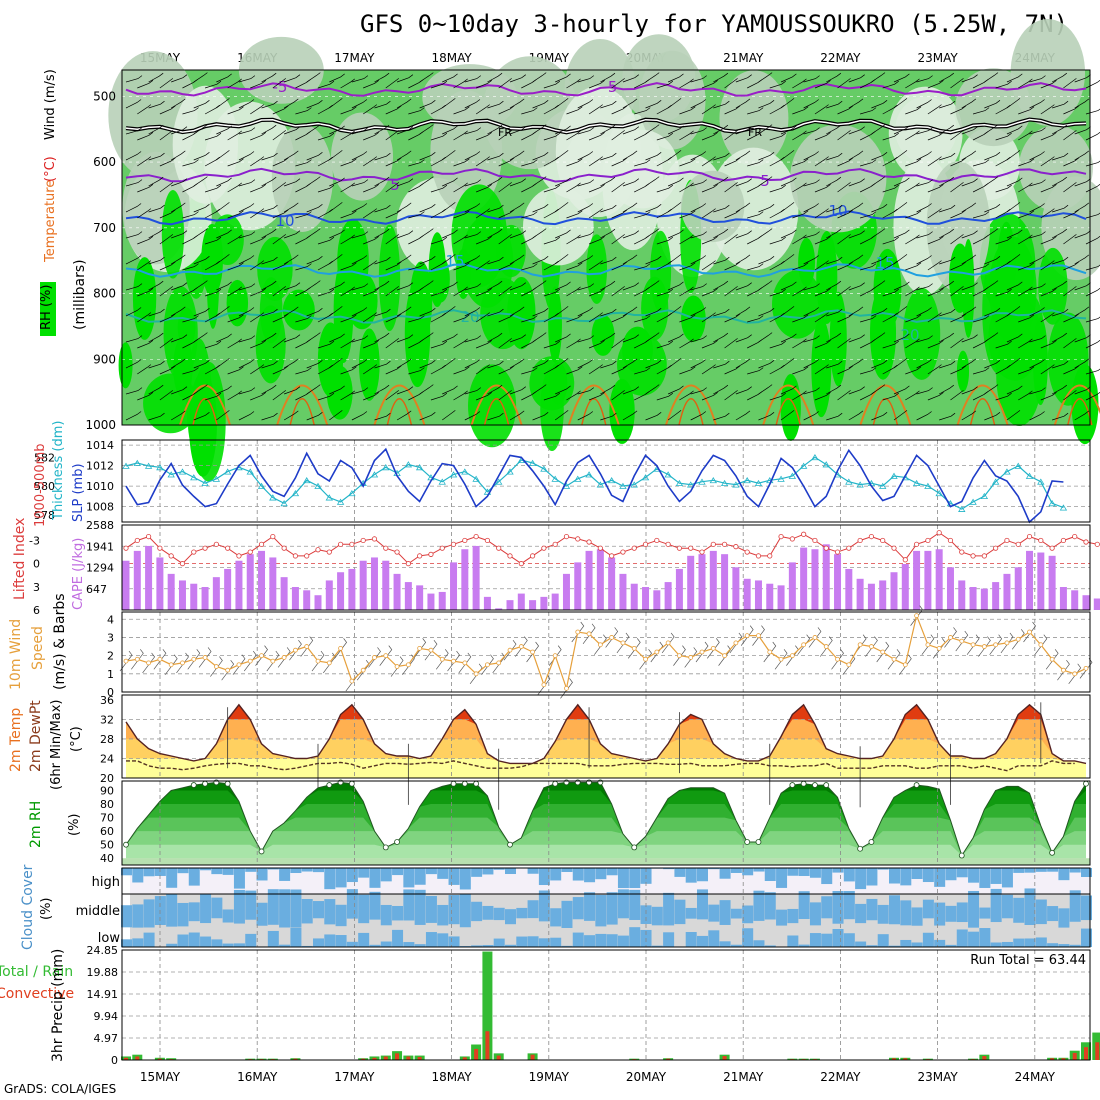  Describe the element at coordinates (837, 211) in the screenshot. I see `isotherm-label: 10` at that location.